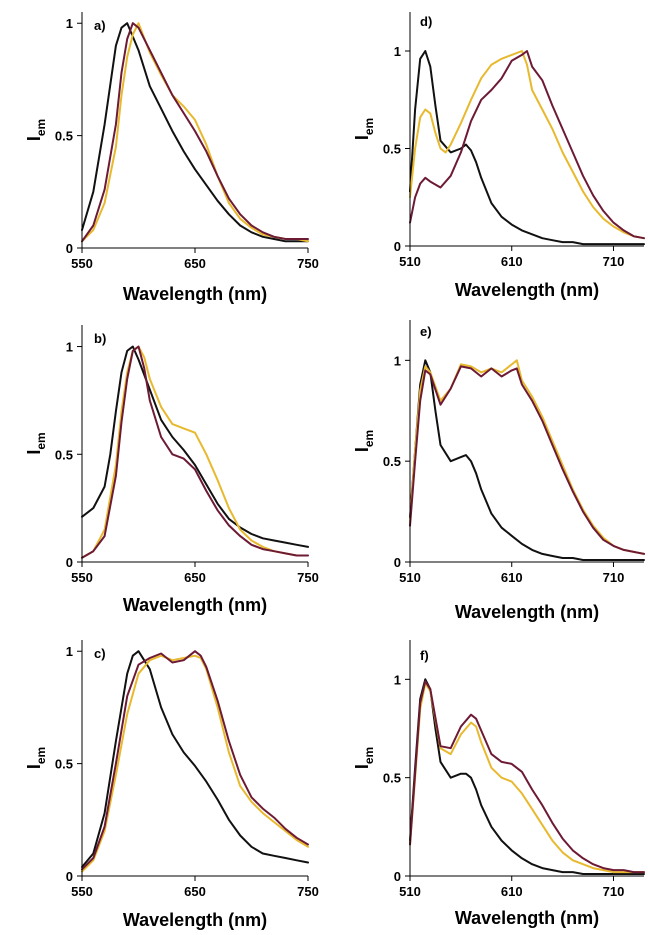 The height and width of the screenshot is (935, 648). Describe the element at coordinates (424, 655) in the screenshot. I see `panel-label: f)` at that location.